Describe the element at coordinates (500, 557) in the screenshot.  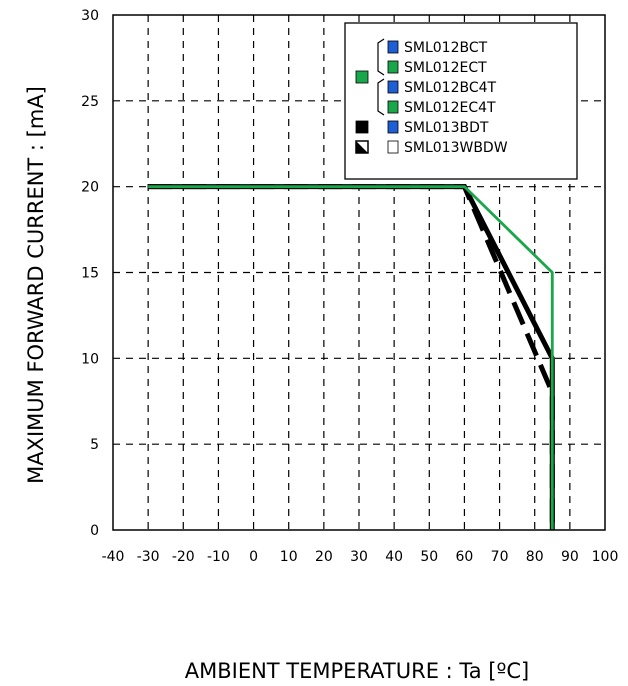
I see `x-tick-label: 70` at that location.